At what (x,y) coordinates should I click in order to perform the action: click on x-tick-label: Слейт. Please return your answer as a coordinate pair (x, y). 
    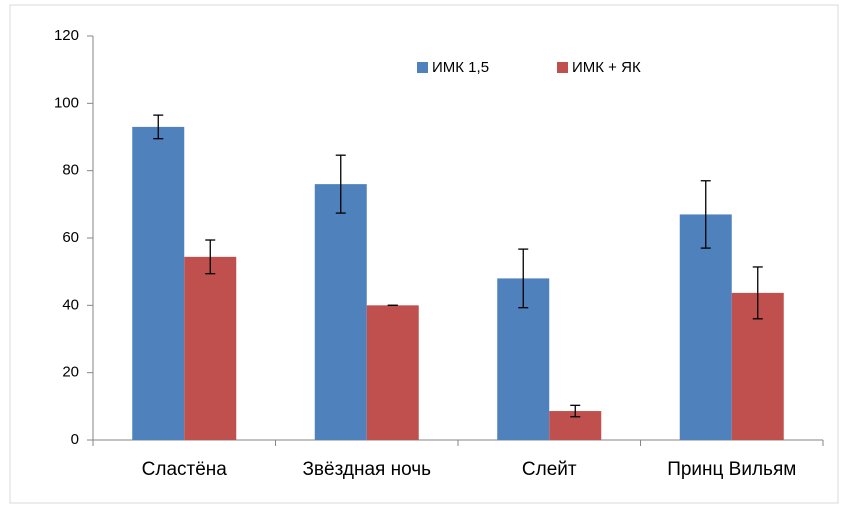
    Looking at the image, I should click on (549, 469).